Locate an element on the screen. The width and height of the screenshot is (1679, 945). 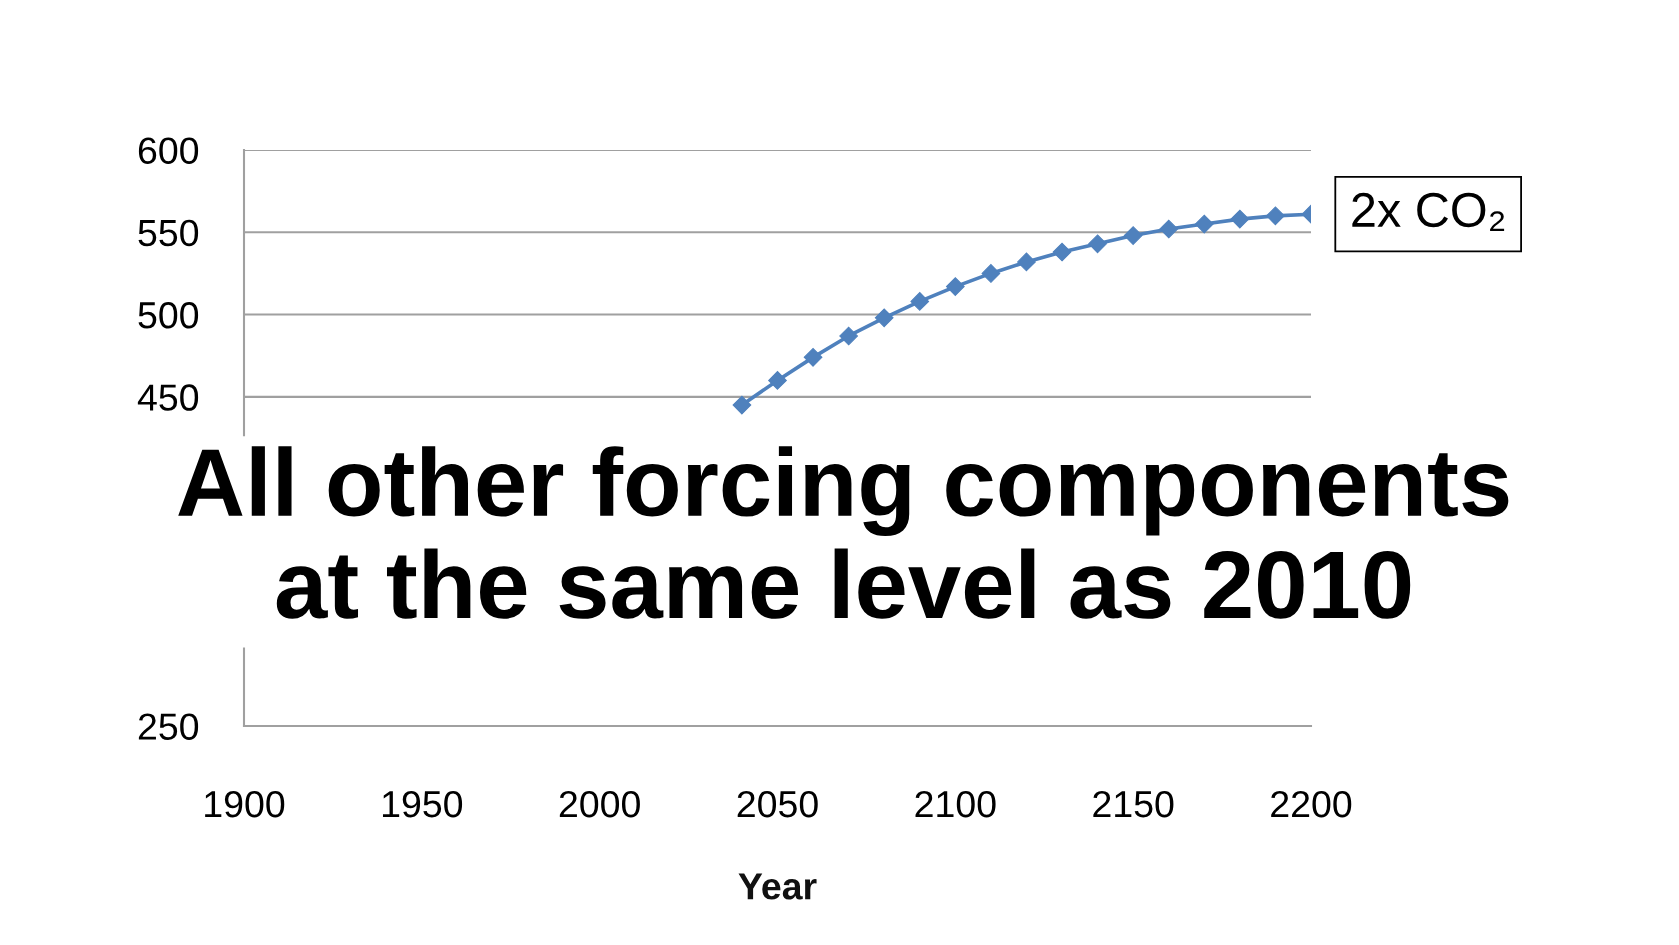
annotation: All other forcing components at the same level as 2010 is located at coordinates (843, 532).